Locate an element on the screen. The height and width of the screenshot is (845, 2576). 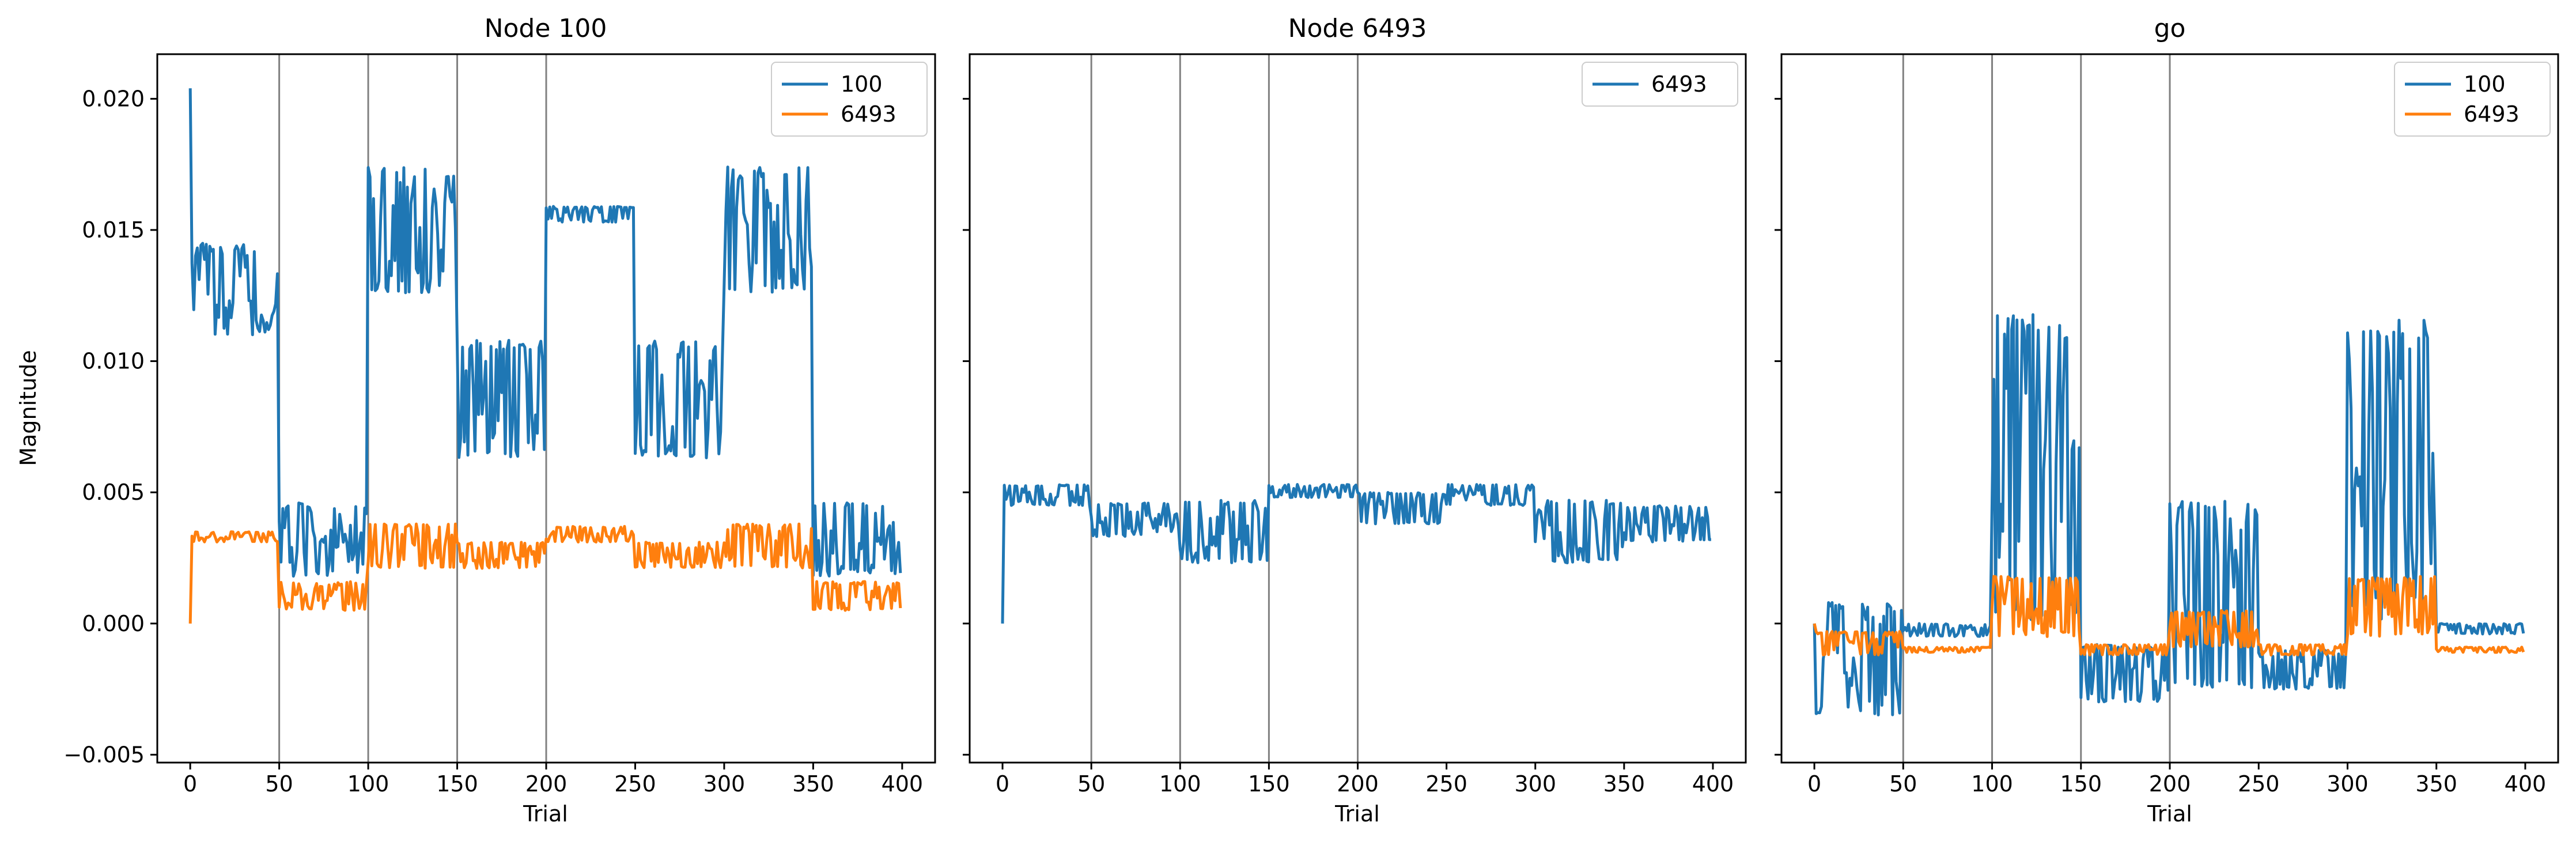
y-axis-label: Magnitude is located at coordinates (28, 408).